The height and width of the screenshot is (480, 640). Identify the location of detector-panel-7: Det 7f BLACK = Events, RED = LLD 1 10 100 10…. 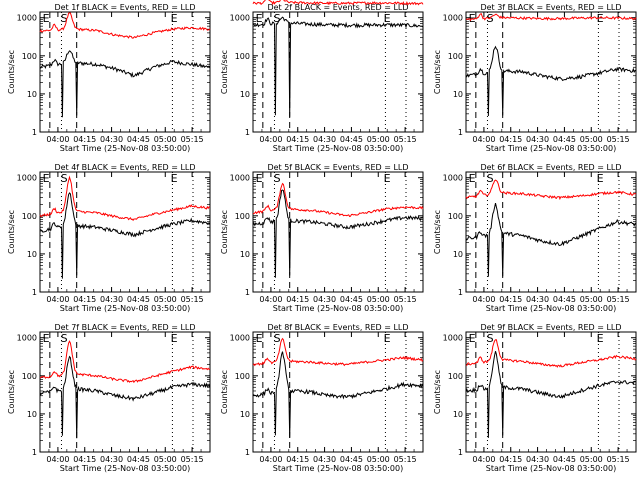
(109, 398).